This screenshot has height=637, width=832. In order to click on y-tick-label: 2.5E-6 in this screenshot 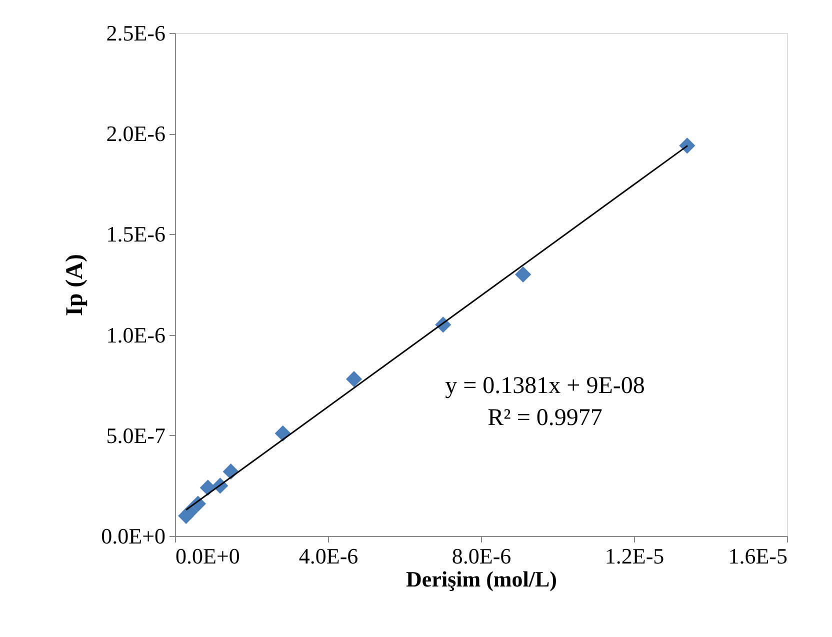, I will do `click(136, 33)`.